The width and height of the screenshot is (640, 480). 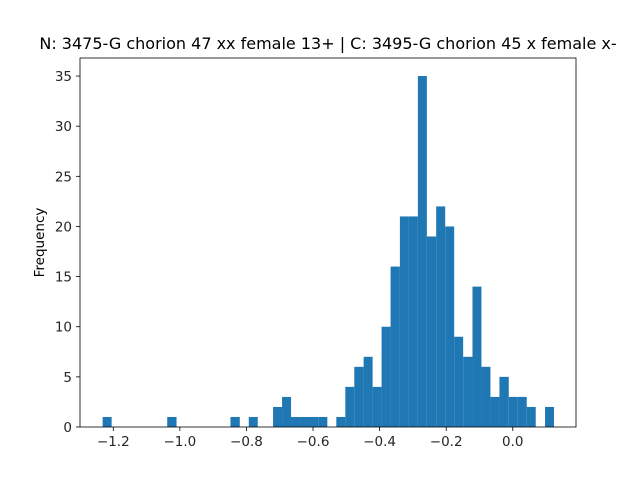 What do you see at coordinates (63, 328) in the screenshot?
I see `y-tick-label: 10` at bounding box center [63, 328].